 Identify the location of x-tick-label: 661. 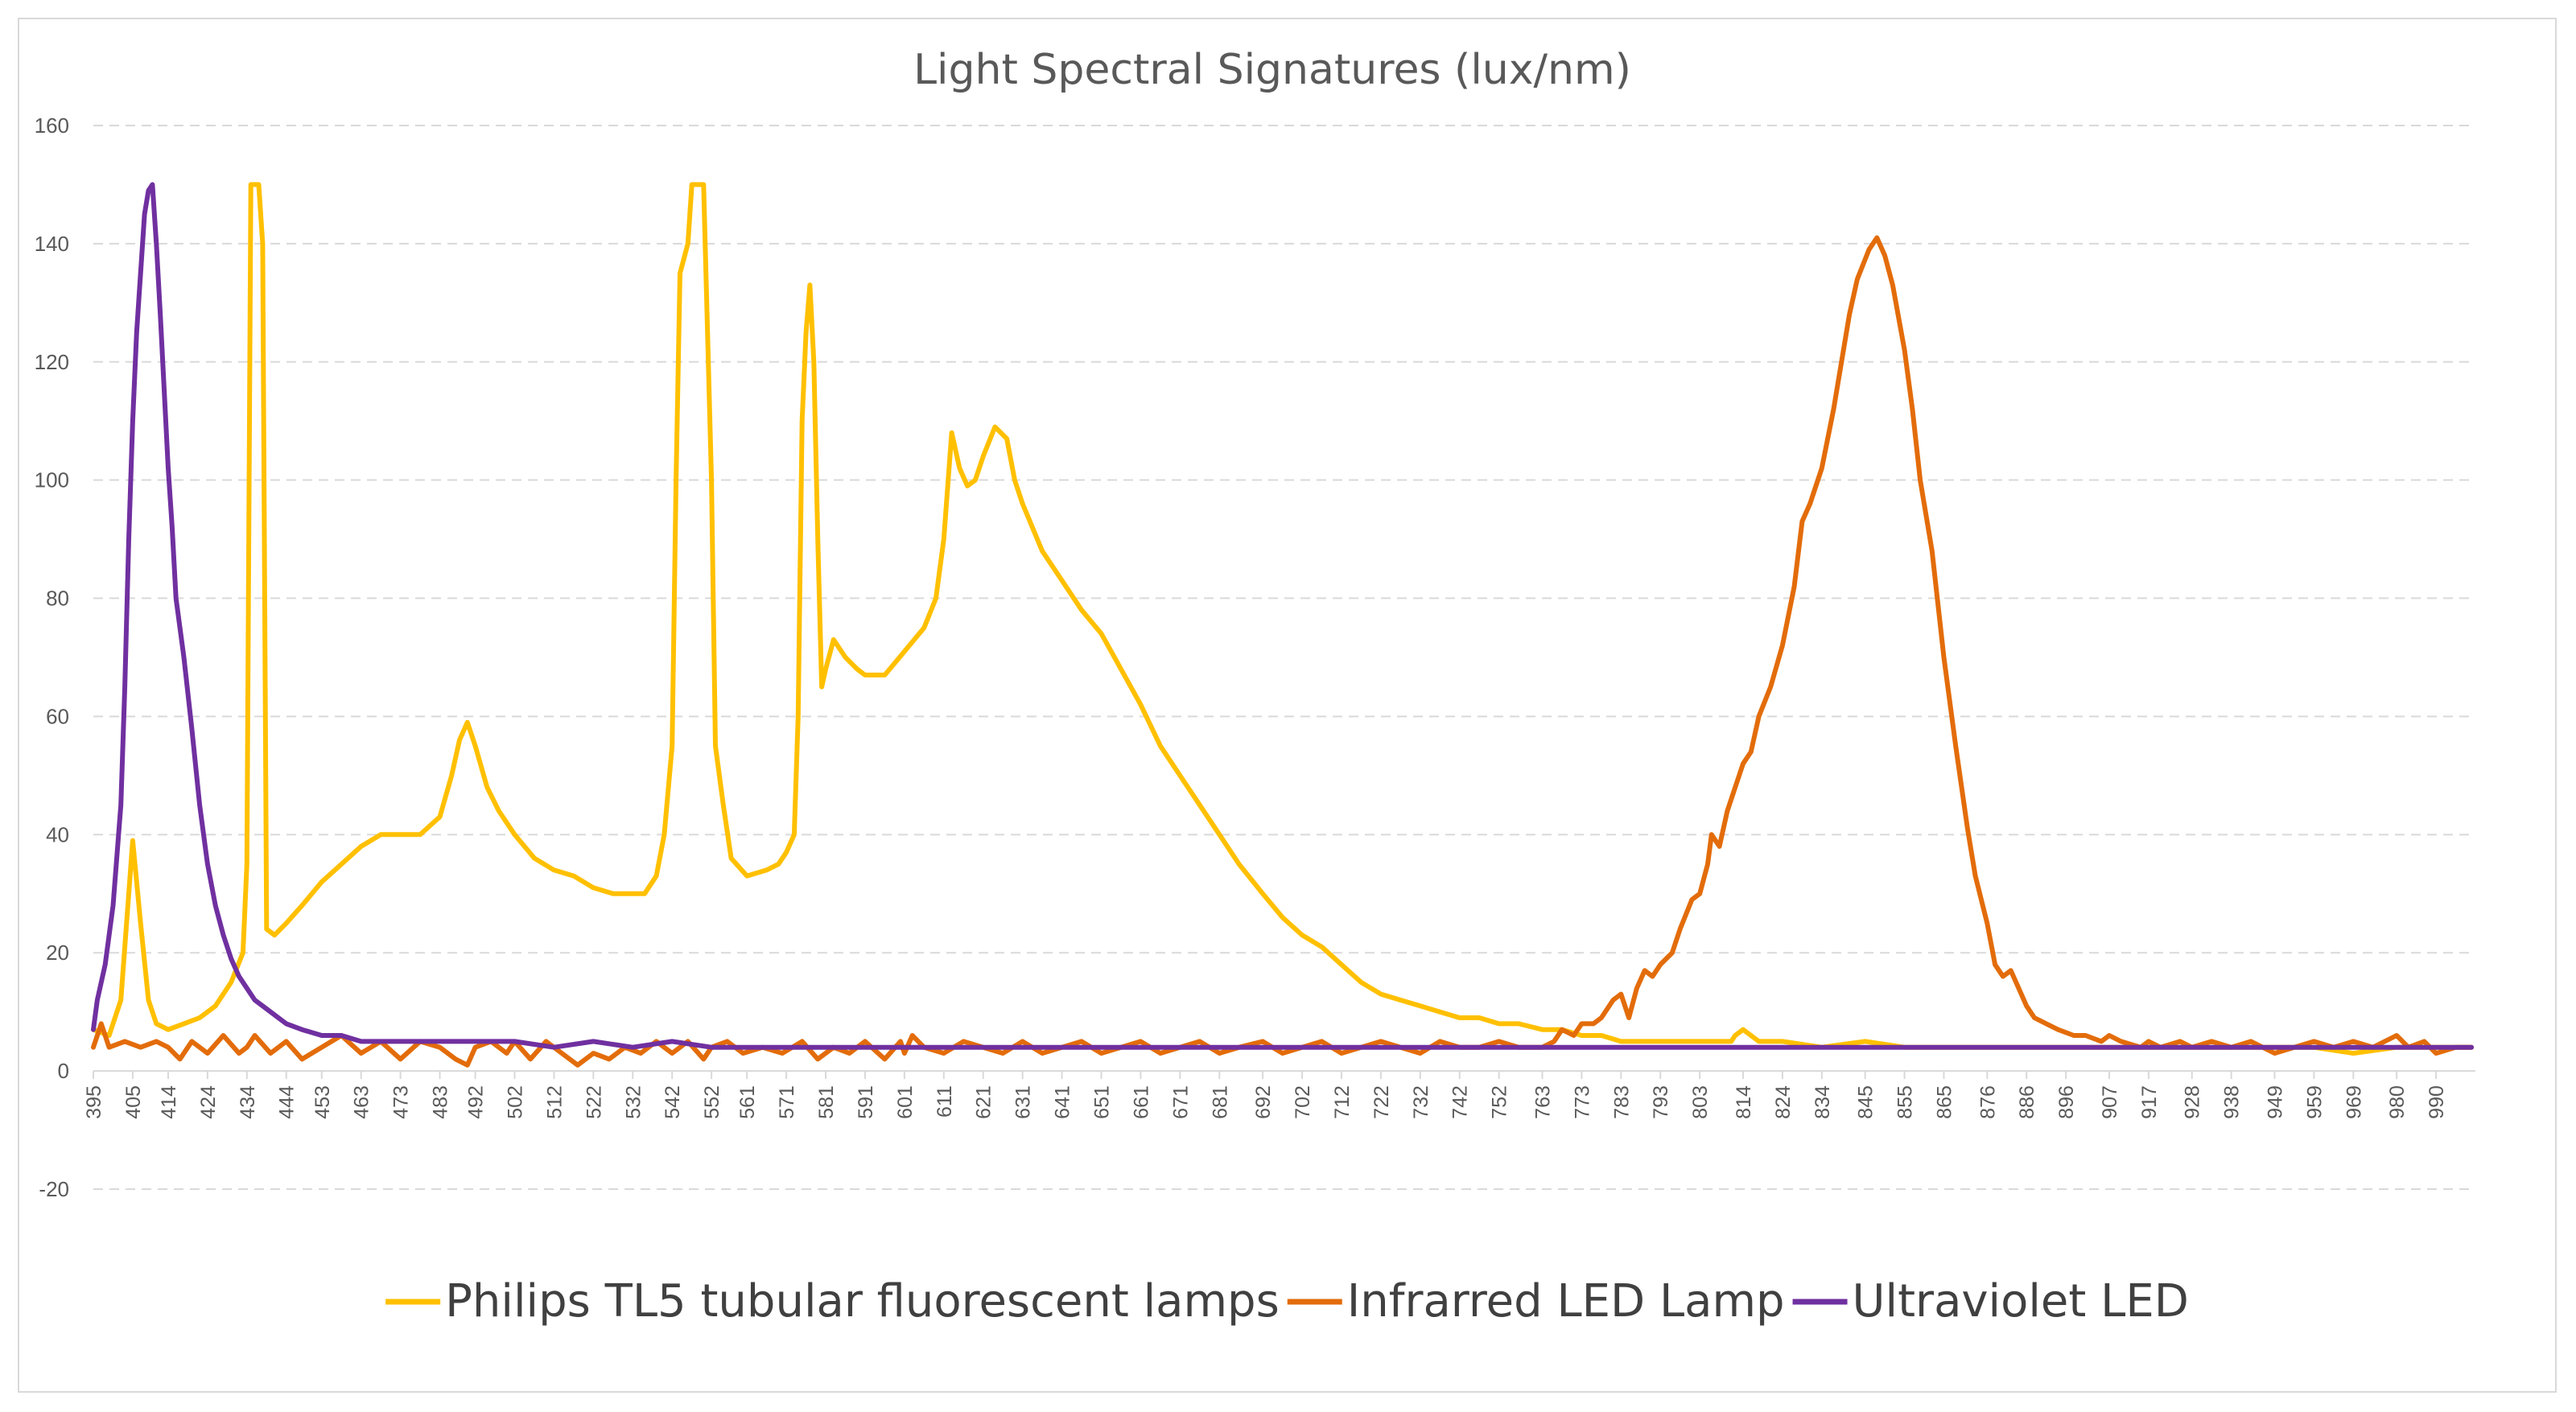
(1141, 1102).